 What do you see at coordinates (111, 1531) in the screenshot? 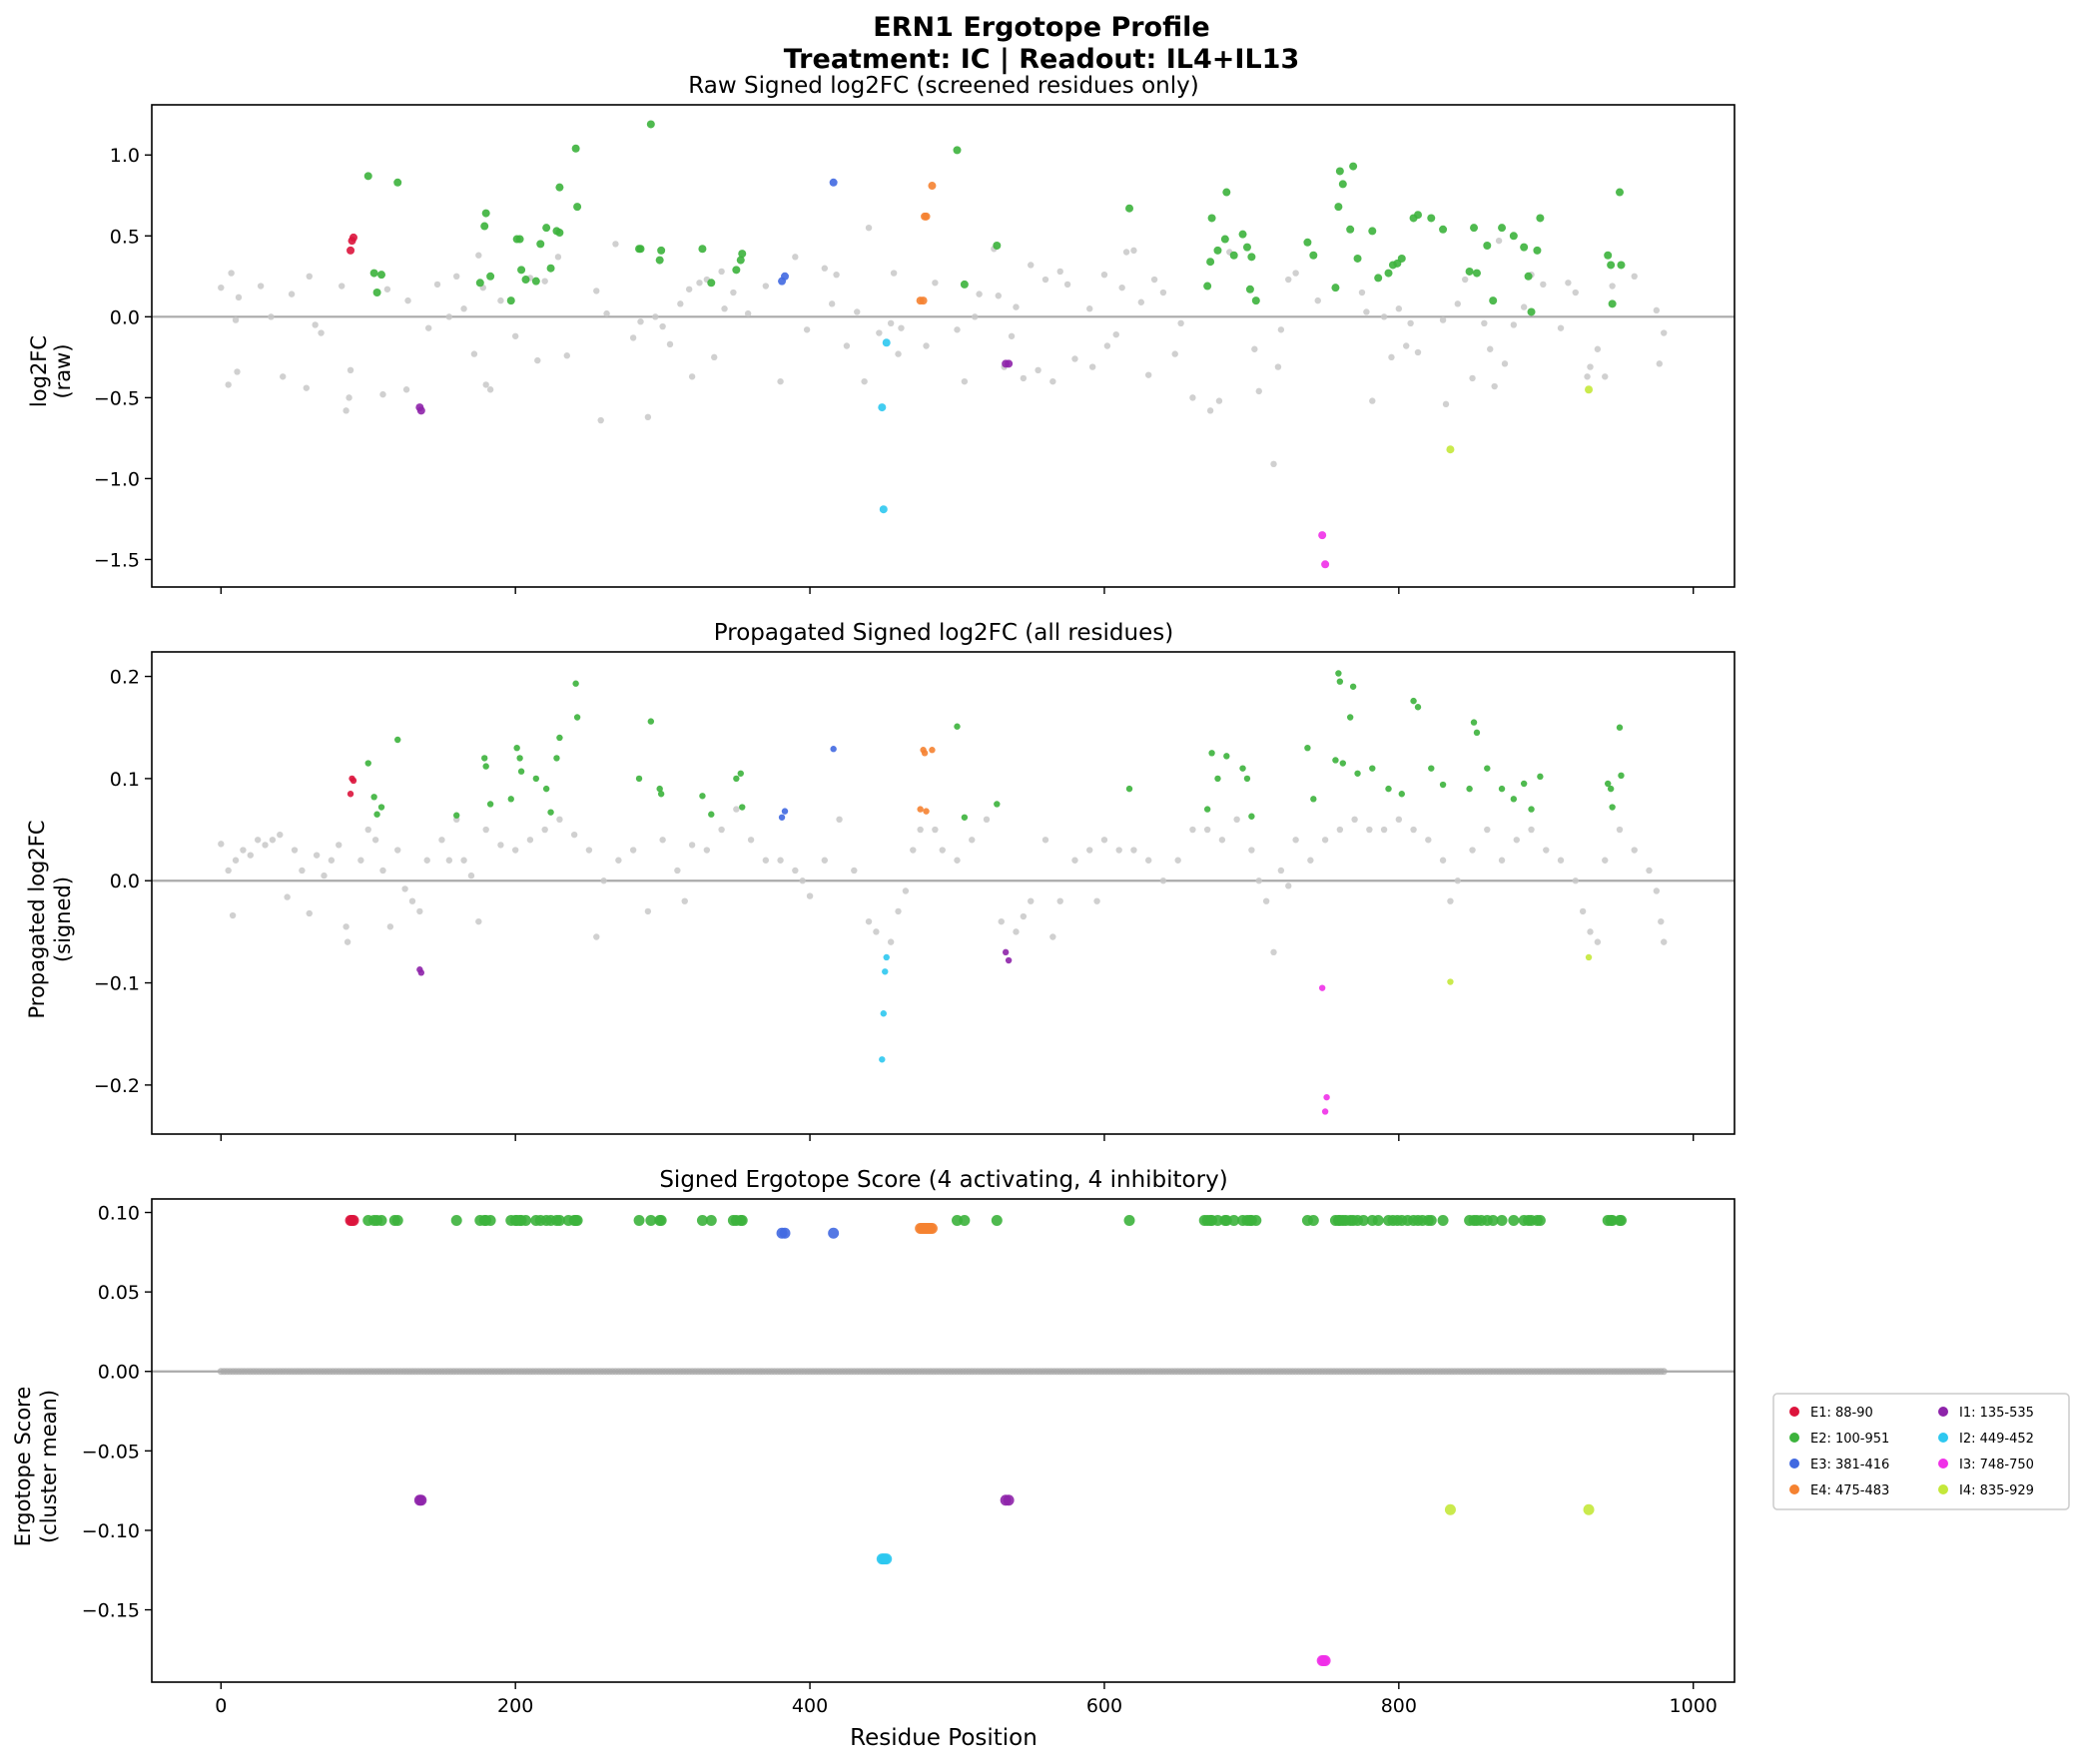
I see `y-tick-label: −0.10` at bounding box center [111, 1531].